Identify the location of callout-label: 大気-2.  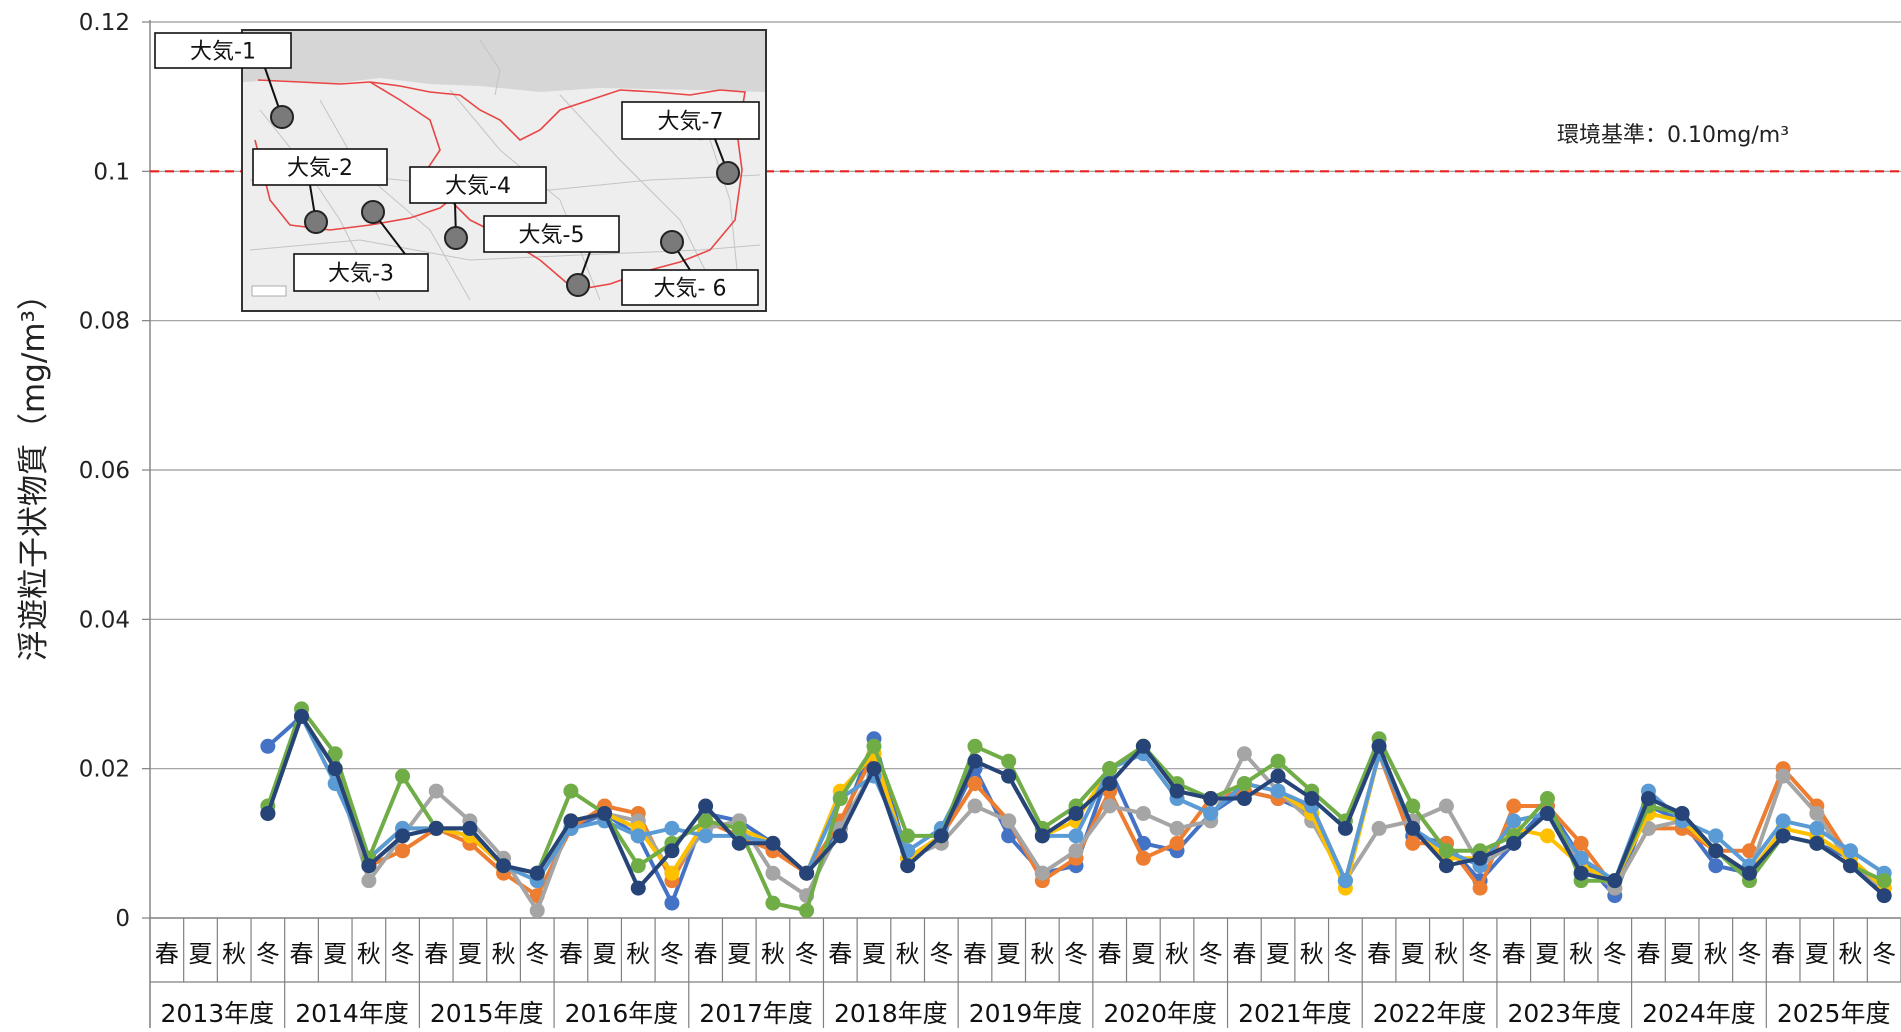
(320, 168).